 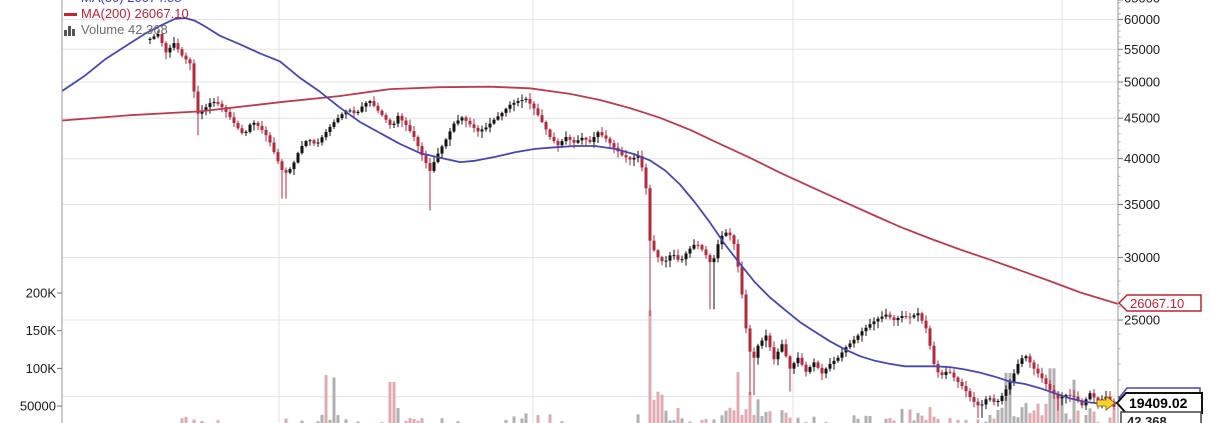 What do you see at coordinates (1147, 418) in the screenshot?
I see `svg-text: 42,368` at bounding box center [1147, 418].